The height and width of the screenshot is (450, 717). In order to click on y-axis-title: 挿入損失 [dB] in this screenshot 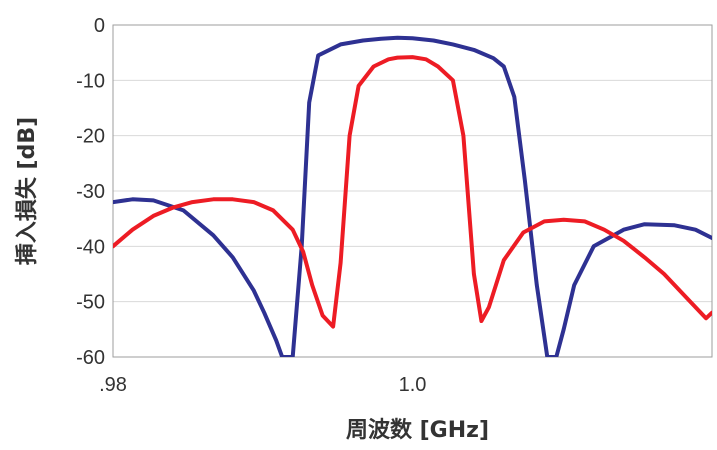, I will do `click(27, 191)`.